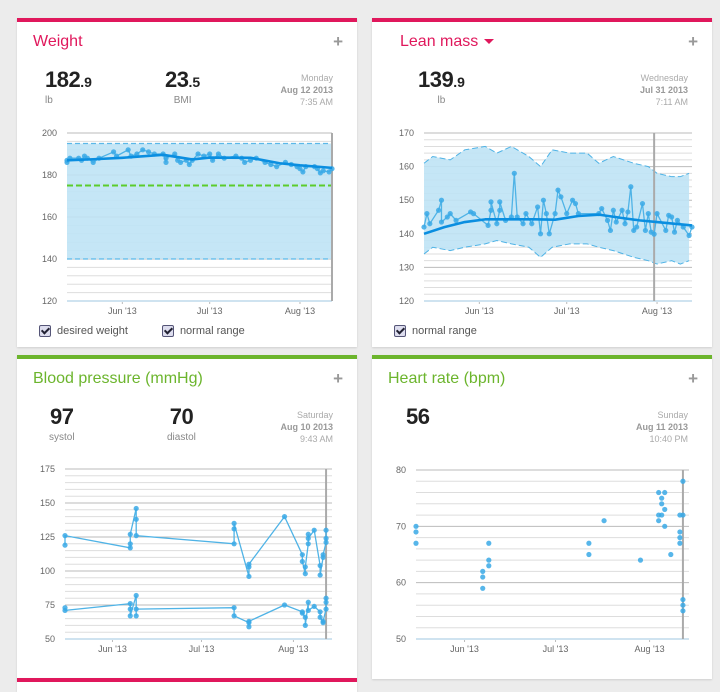  I want to click on desired-weight-checkbox: desired weight, so click(83, 331).